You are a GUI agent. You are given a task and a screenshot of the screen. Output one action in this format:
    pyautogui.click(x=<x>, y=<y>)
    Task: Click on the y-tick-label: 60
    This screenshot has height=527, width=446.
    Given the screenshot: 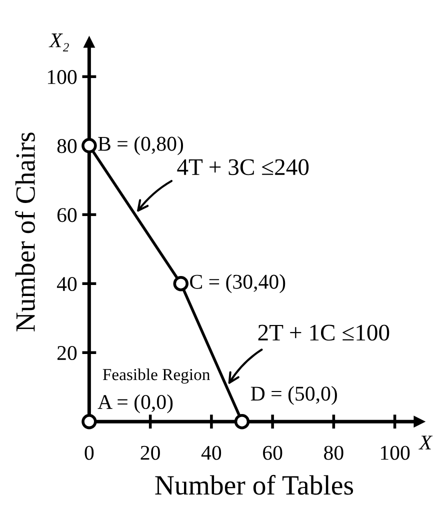 What is the action you would take?
    pyautogui.click(x=67, y=215)
    